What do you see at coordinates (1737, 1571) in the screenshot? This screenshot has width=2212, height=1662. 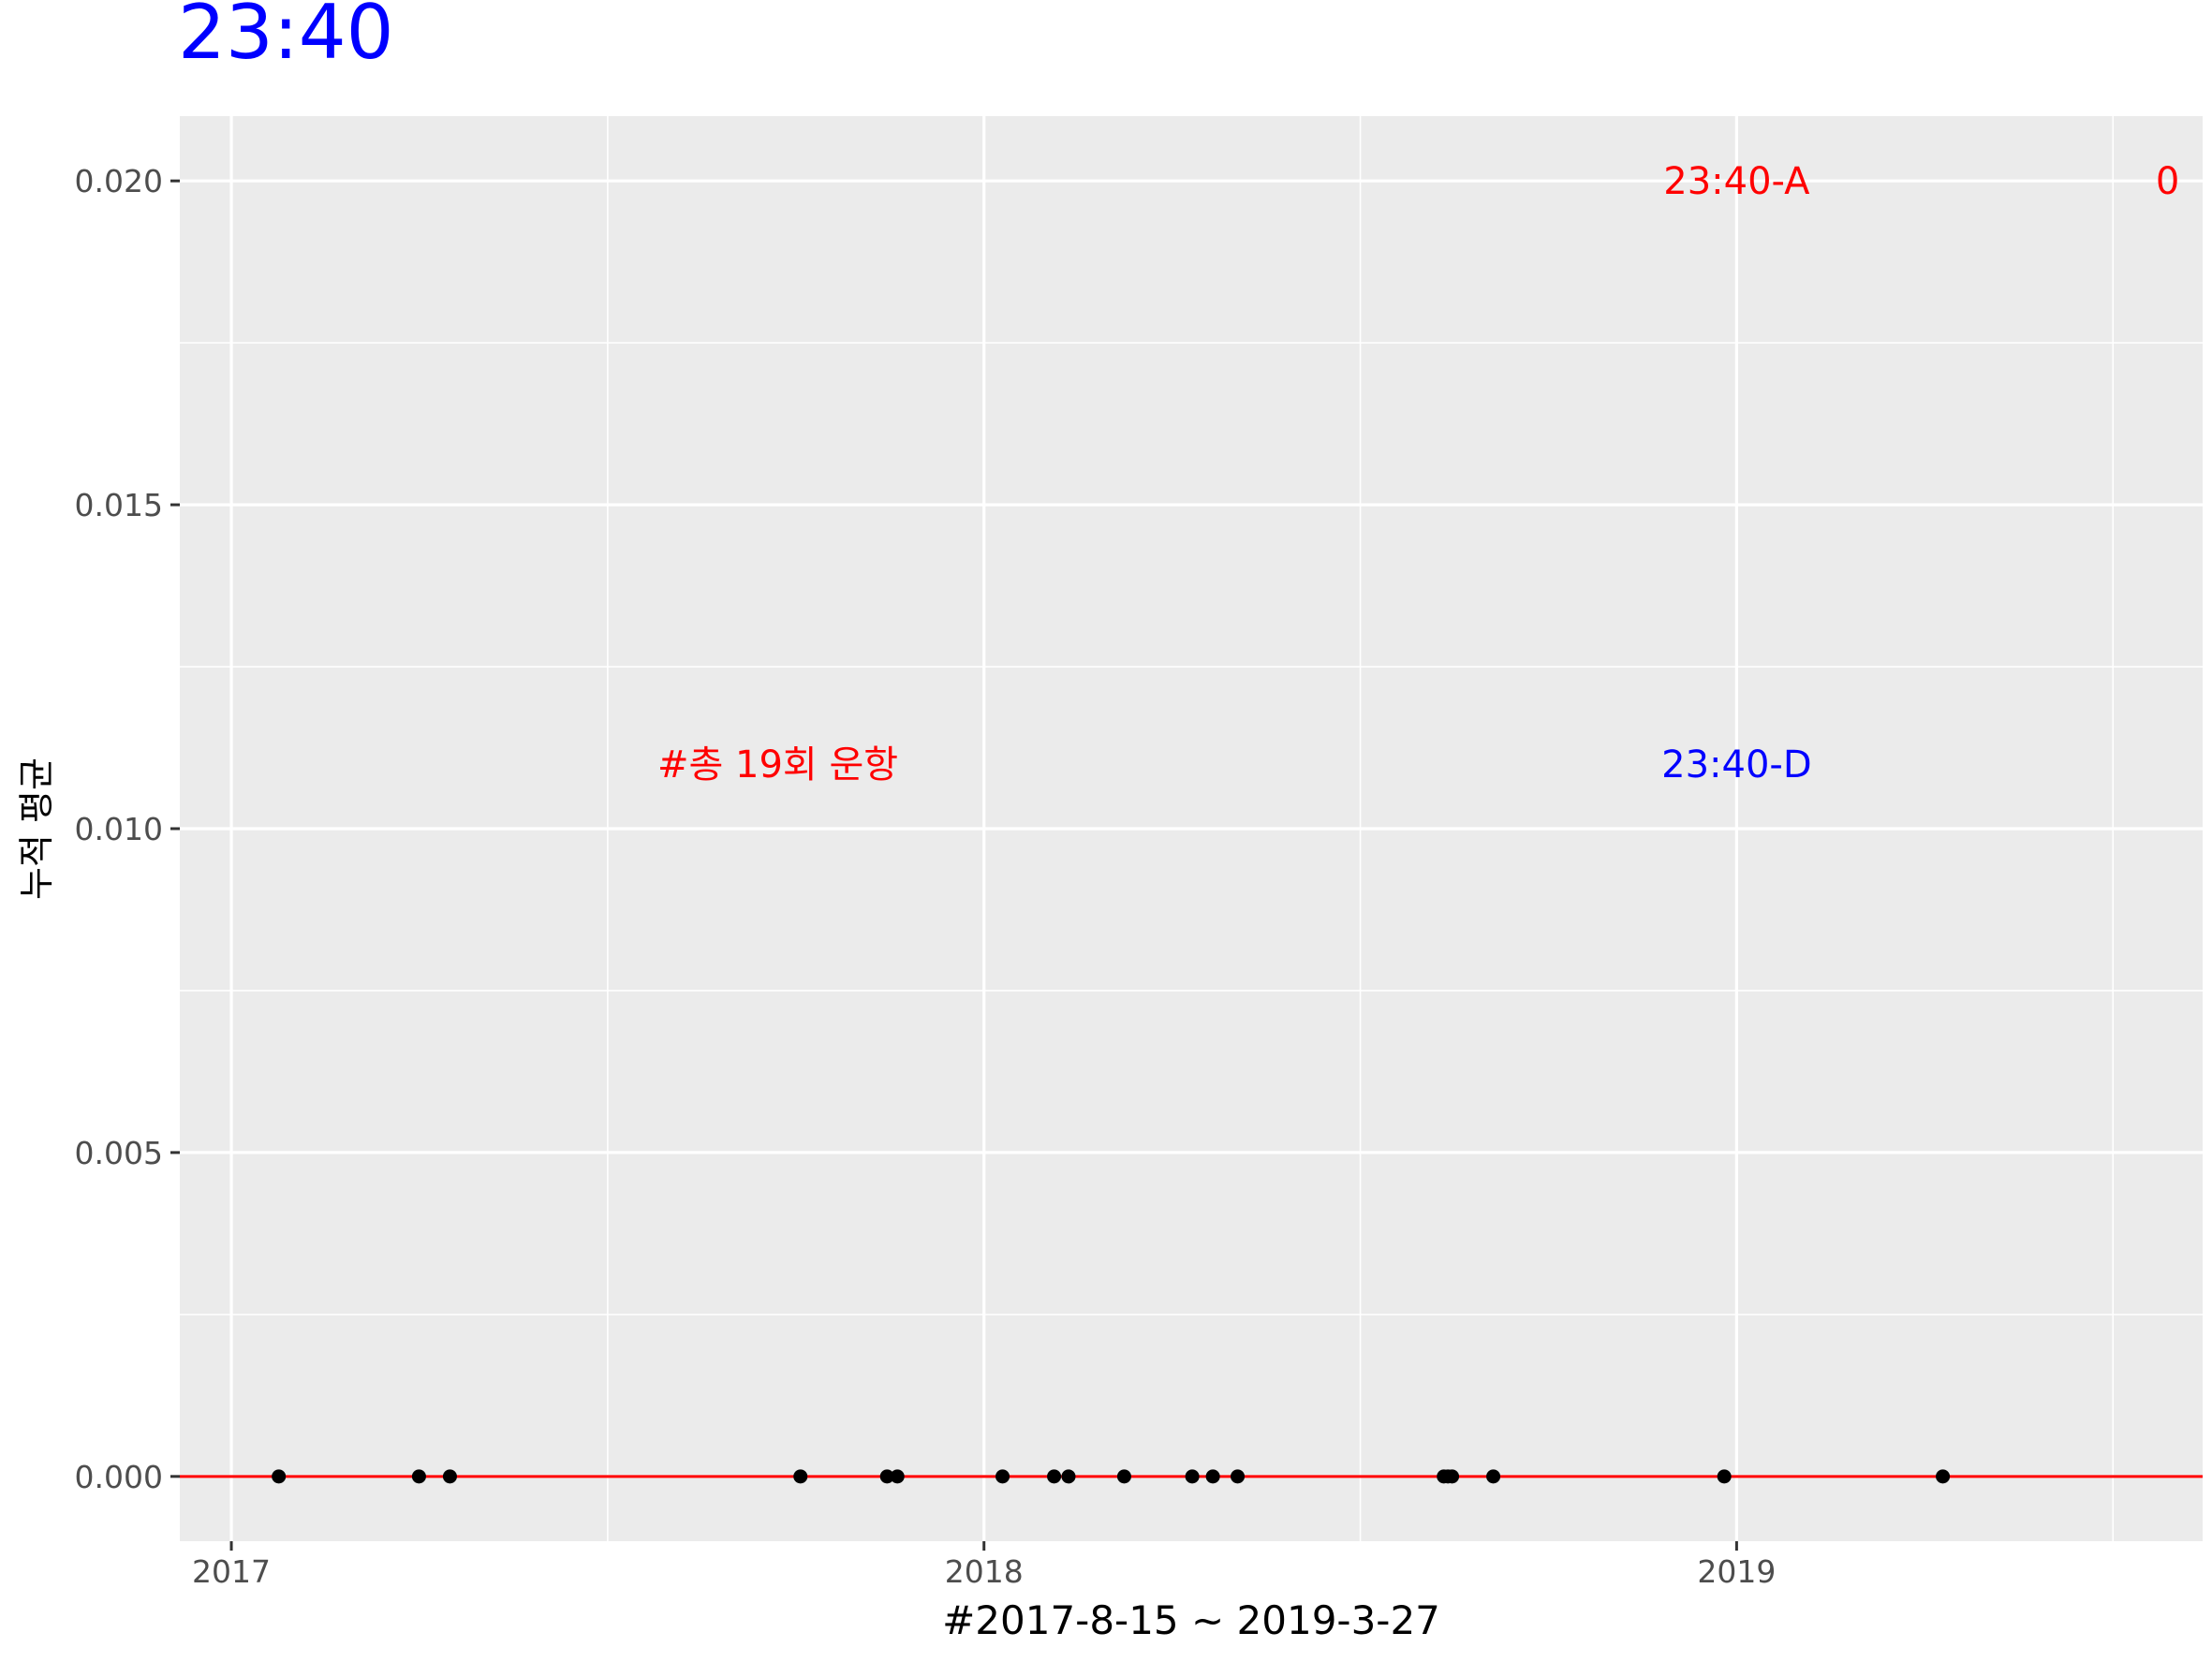 I see `x-tick-label: 2019` at bounding box center [1737, 1571].